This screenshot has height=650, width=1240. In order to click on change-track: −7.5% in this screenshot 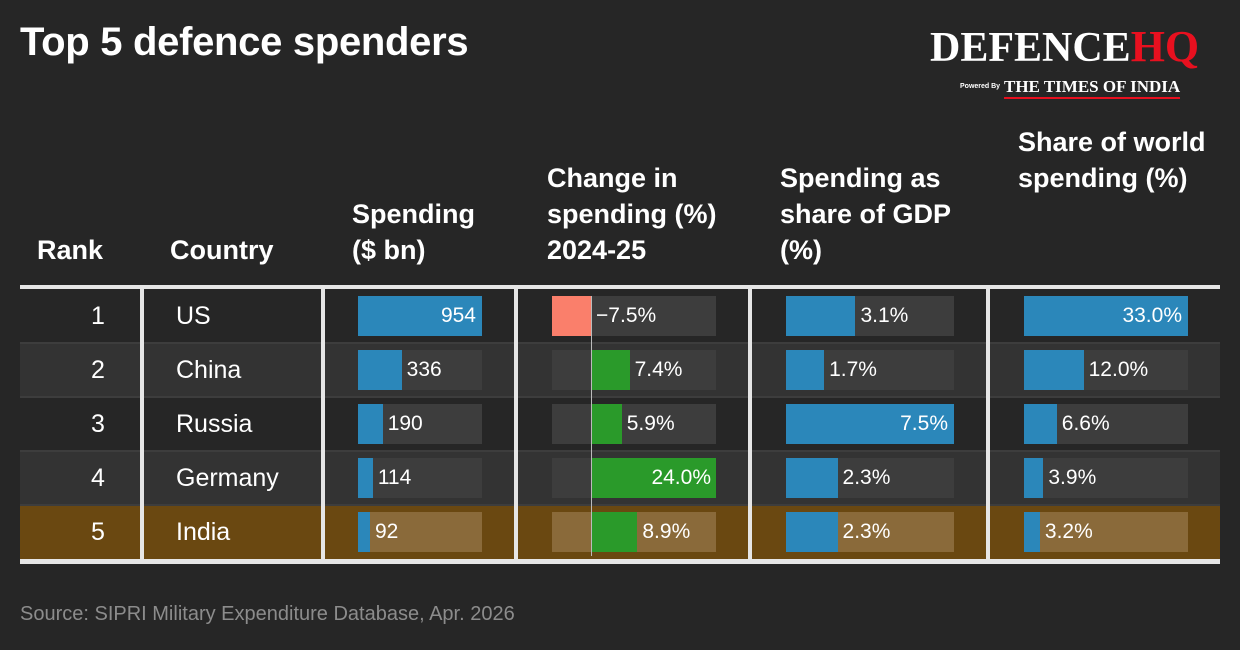, I will do `click(634, 316)`.